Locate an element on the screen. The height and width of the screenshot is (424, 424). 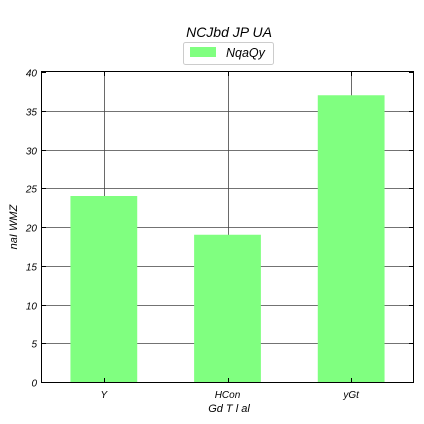
bar-HCon is located at coordinates (227, 308).